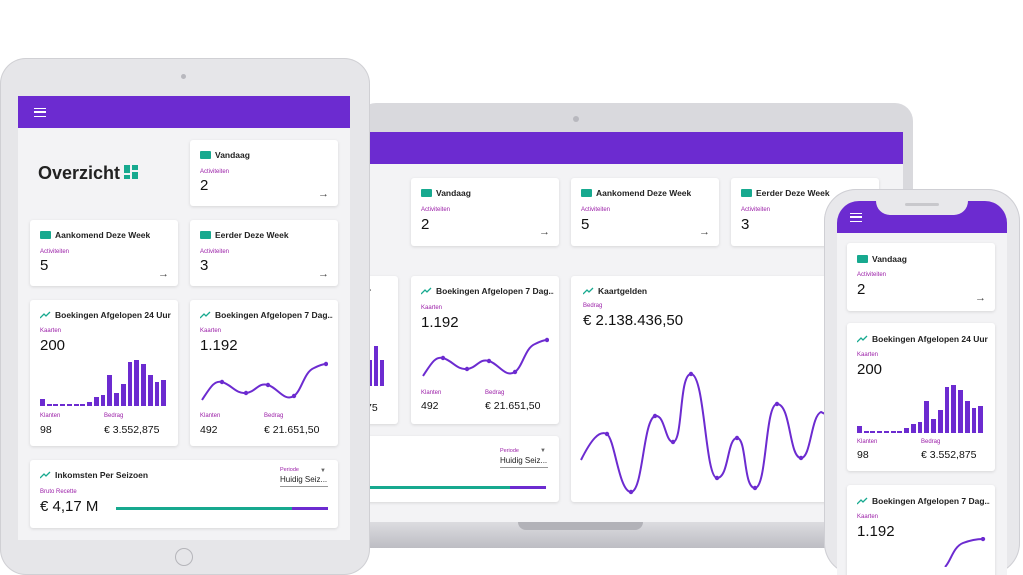 The width and height of the screenshot is (1023, 575). What do you see at coordinates (373, 408) in the screenshot?
I see `card-value: 75` at bounding box center [373, 408].